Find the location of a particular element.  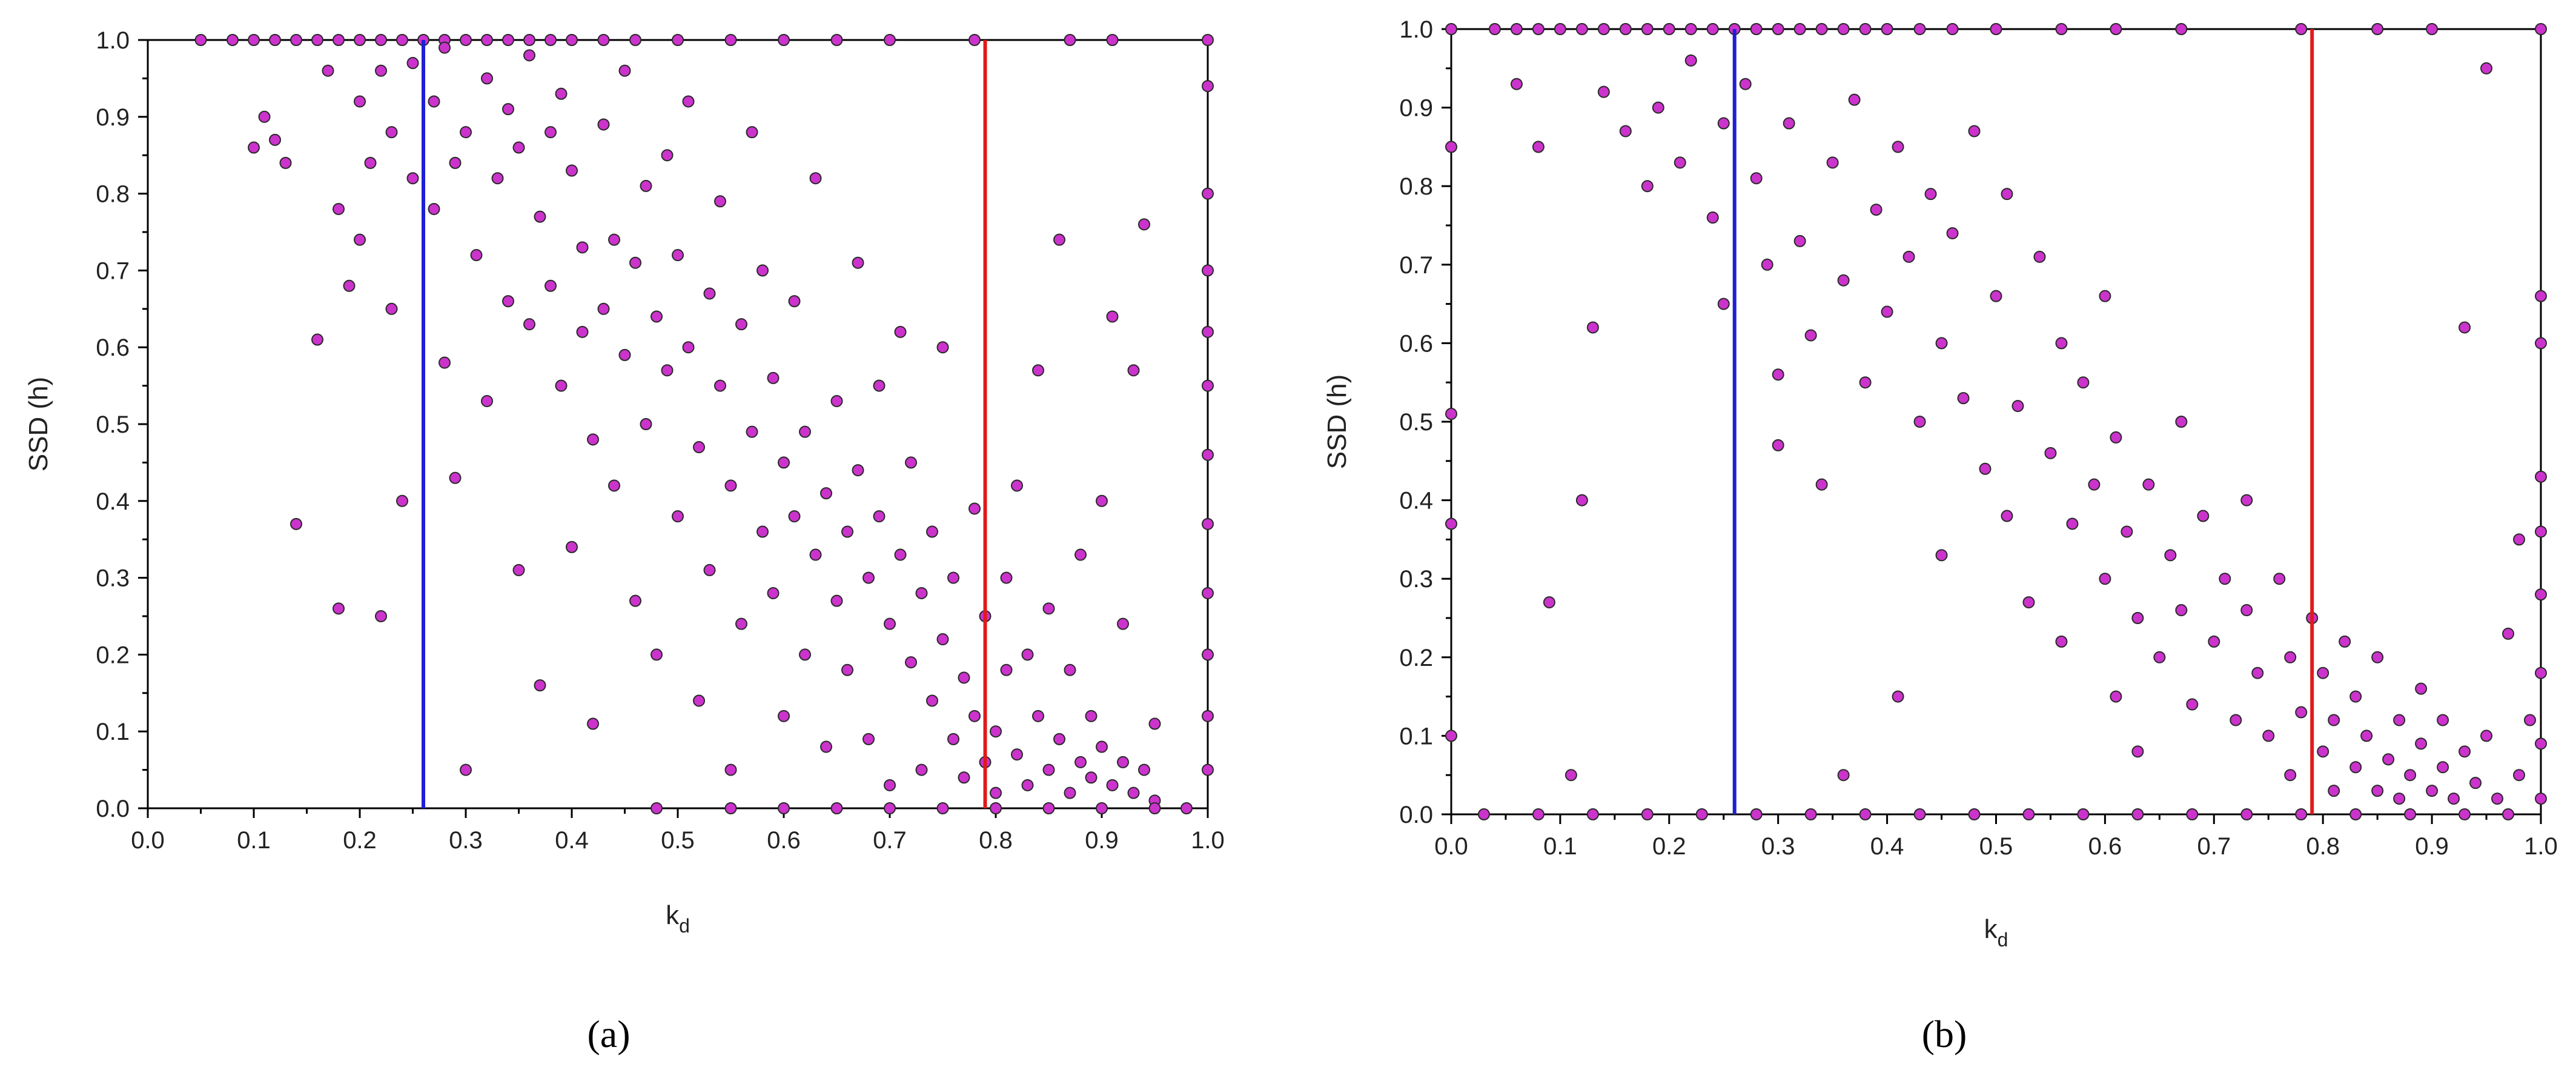

y-tick-label: 0.9 is located at coordinates (1416, 108).